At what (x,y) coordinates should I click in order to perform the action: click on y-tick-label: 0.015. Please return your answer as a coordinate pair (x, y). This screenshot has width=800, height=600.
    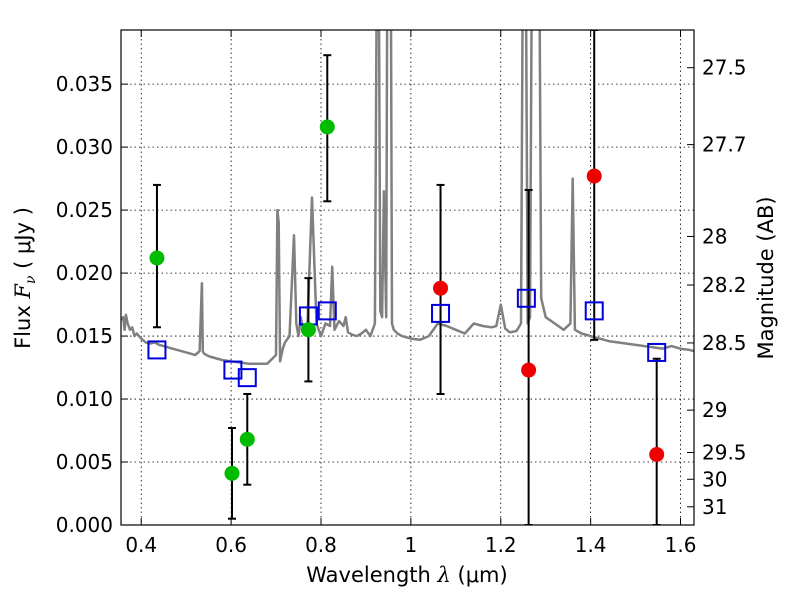
    Looking at the image, I should click on (84, 336).